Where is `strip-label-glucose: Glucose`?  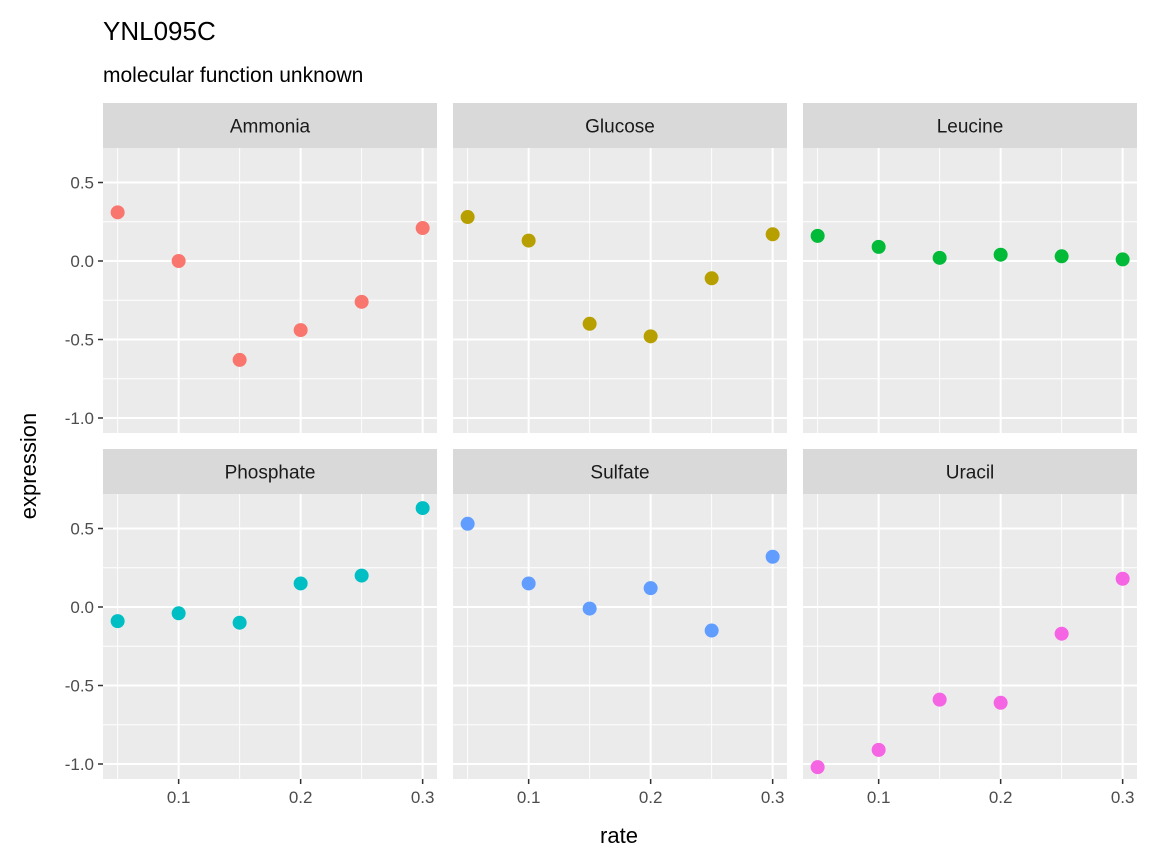
strip-label-glucose: Glucose is located at coordinates (620, 127).